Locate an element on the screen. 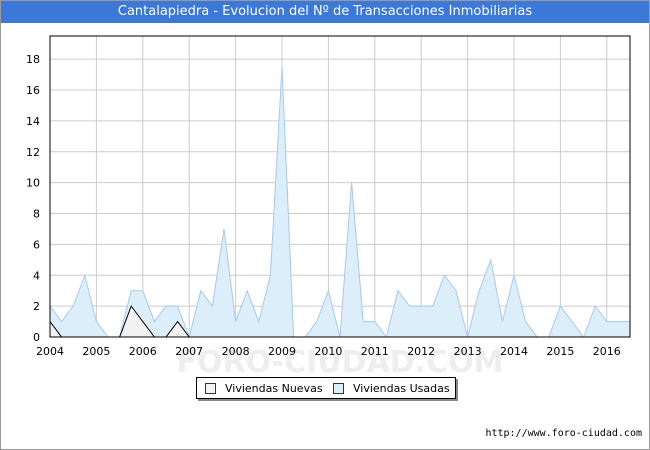 This screenshot has height=450, width=650. legend-item-usadas: Viviendas Usadas is located at coordinates (391, 388).